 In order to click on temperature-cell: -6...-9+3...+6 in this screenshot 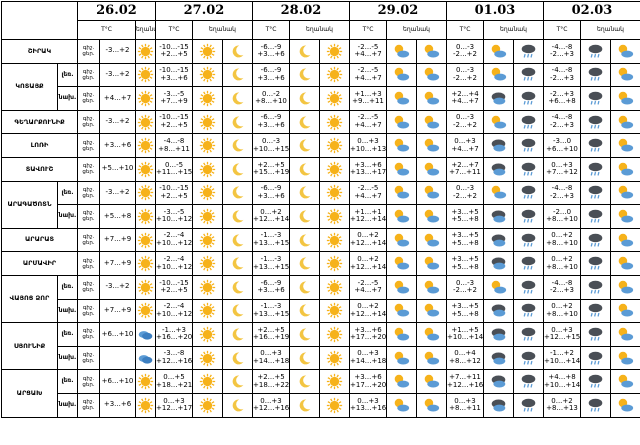, I will do `click(271, 75)`.